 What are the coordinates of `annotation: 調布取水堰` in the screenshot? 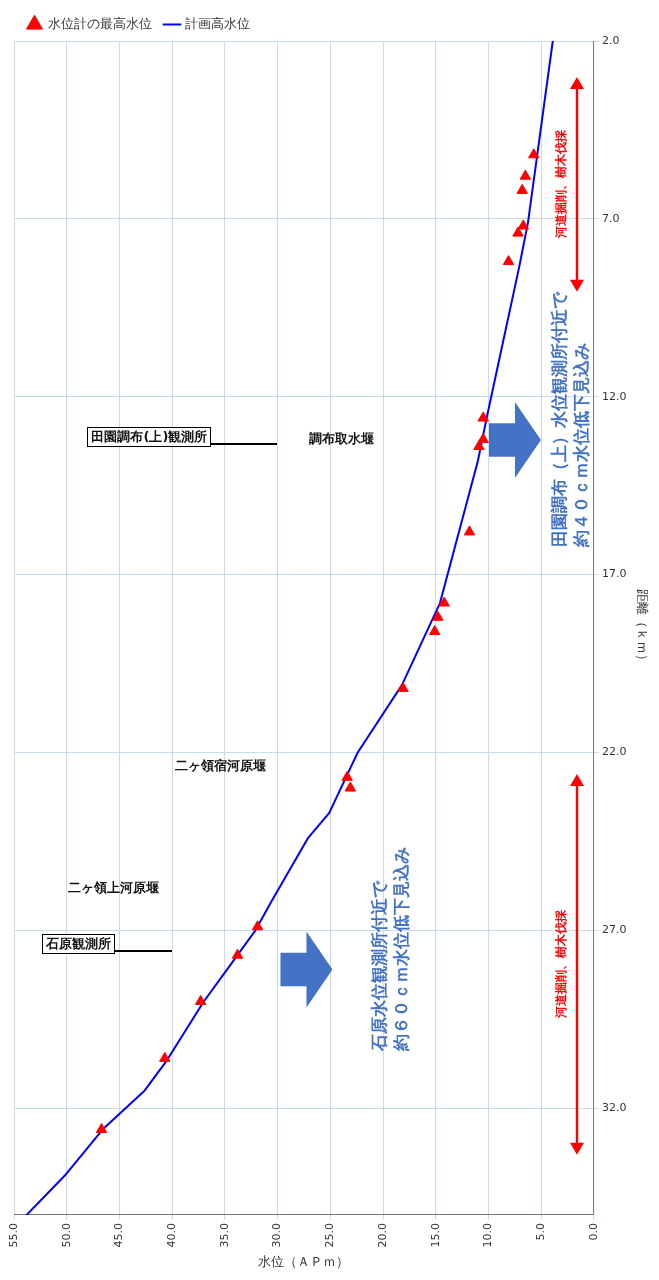 It's located at (341, 439).